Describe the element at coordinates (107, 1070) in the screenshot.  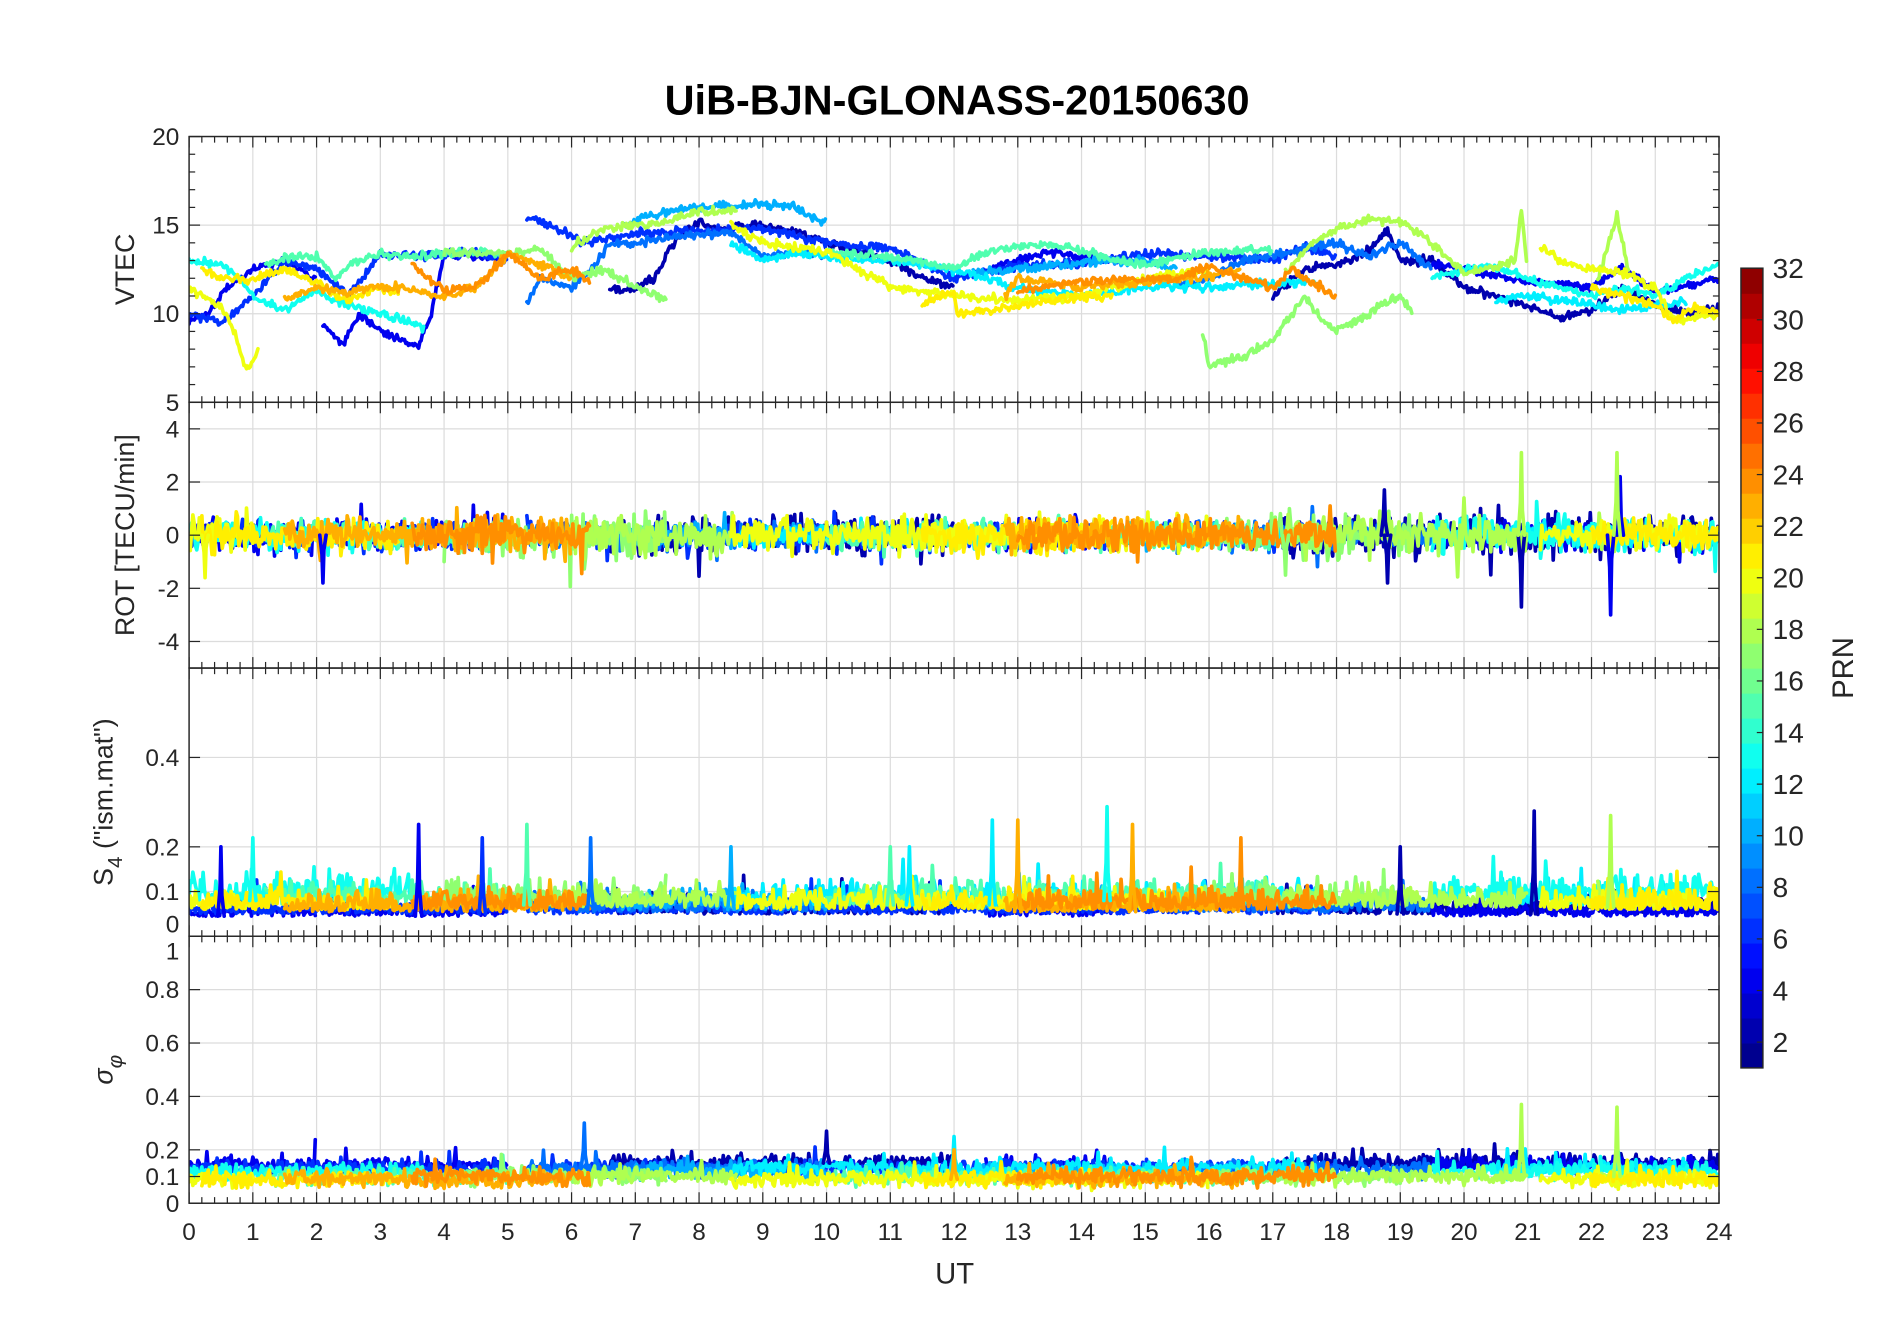
I see `sigma-y-axis-label: σφ` at that location.